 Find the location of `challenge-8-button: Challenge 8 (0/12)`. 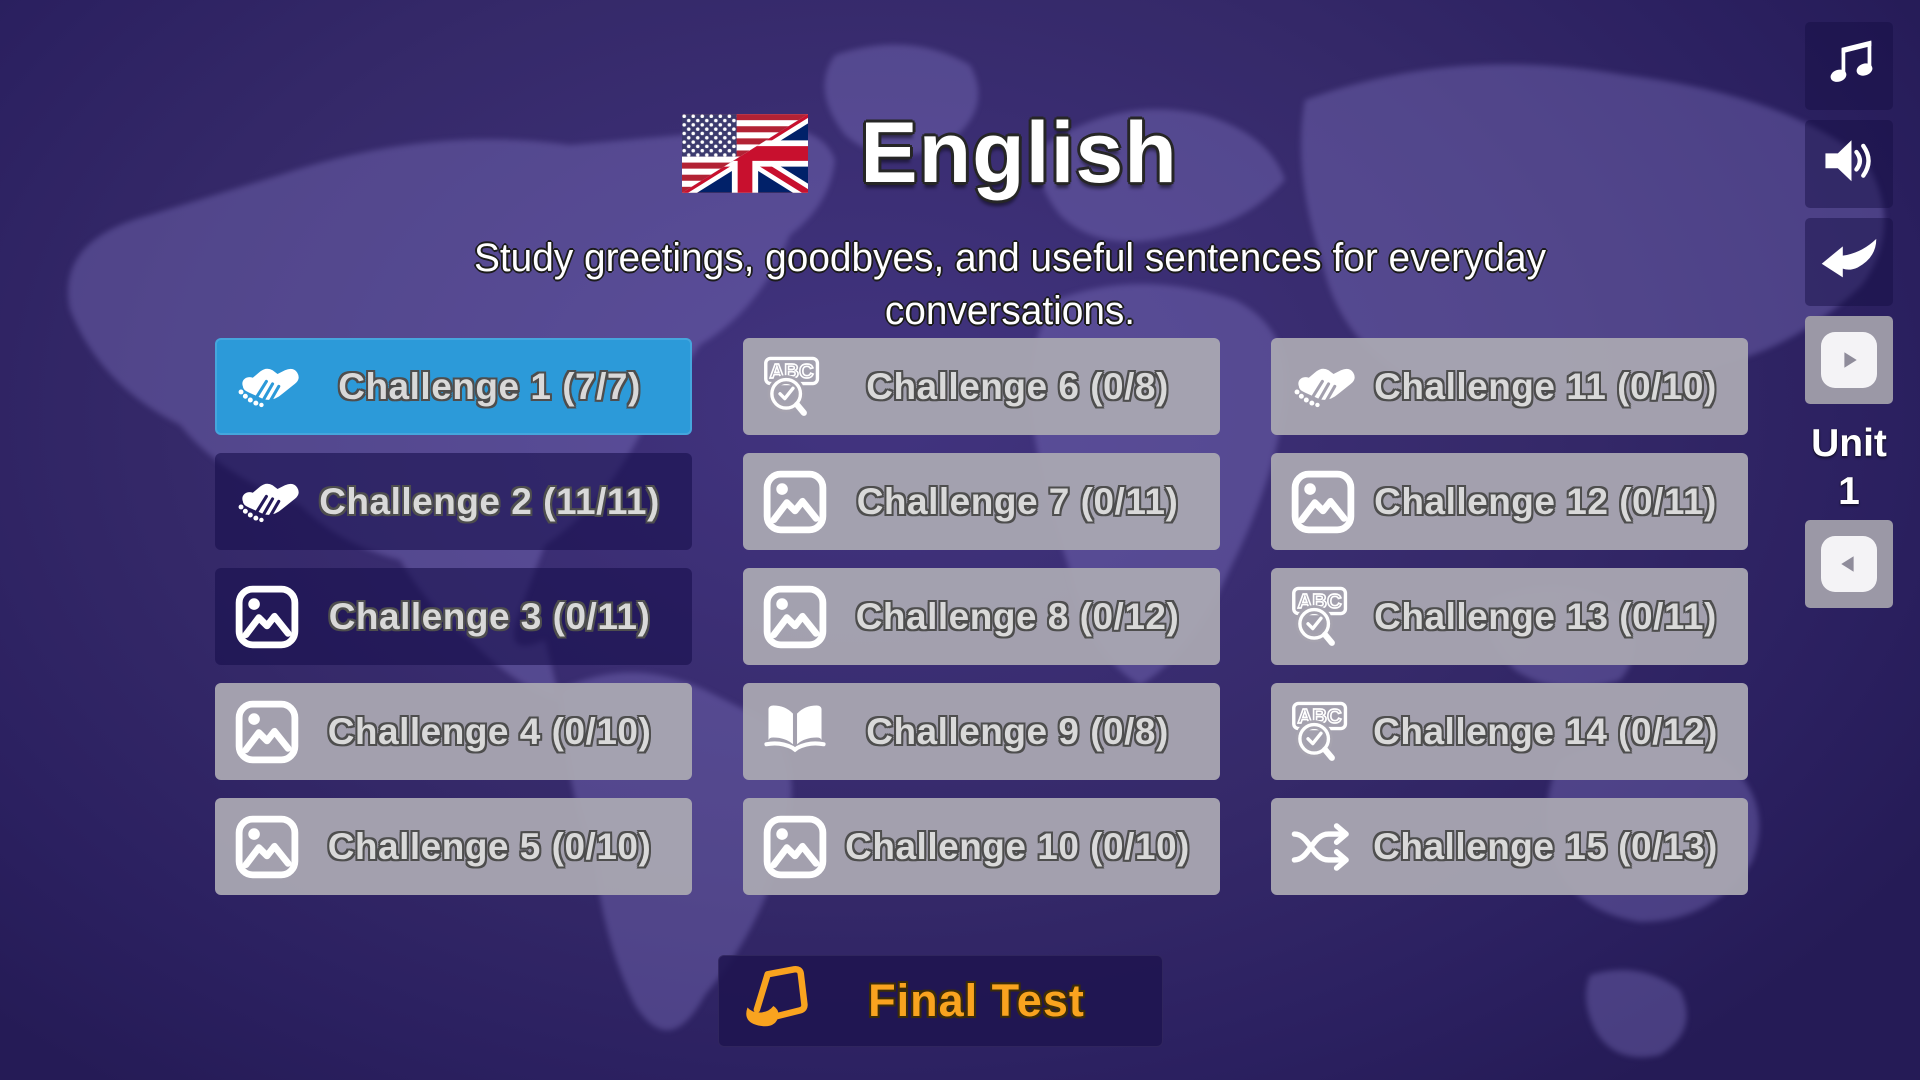

challenge-8-button: Challenge 8 (0/12) is located at coordinates (981, 616).